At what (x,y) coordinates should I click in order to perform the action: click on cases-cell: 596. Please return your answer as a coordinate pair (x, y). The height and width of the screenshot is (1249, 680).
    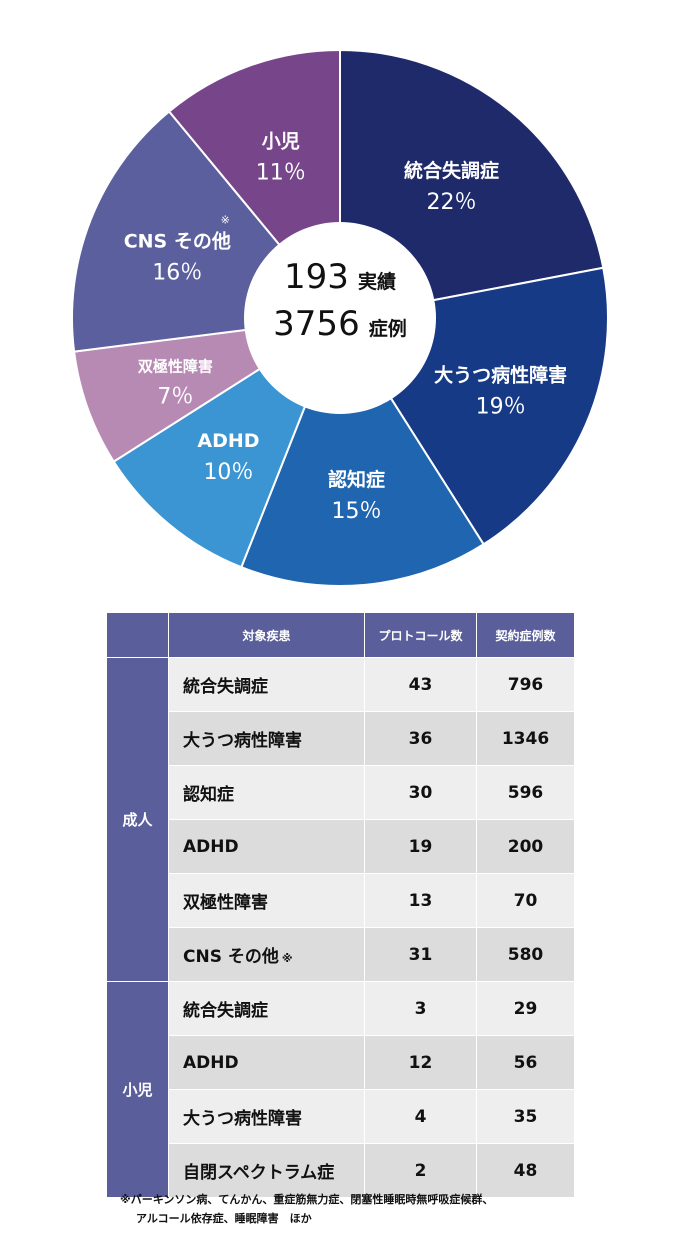
    Looking at the image, I should click on (525, 792).